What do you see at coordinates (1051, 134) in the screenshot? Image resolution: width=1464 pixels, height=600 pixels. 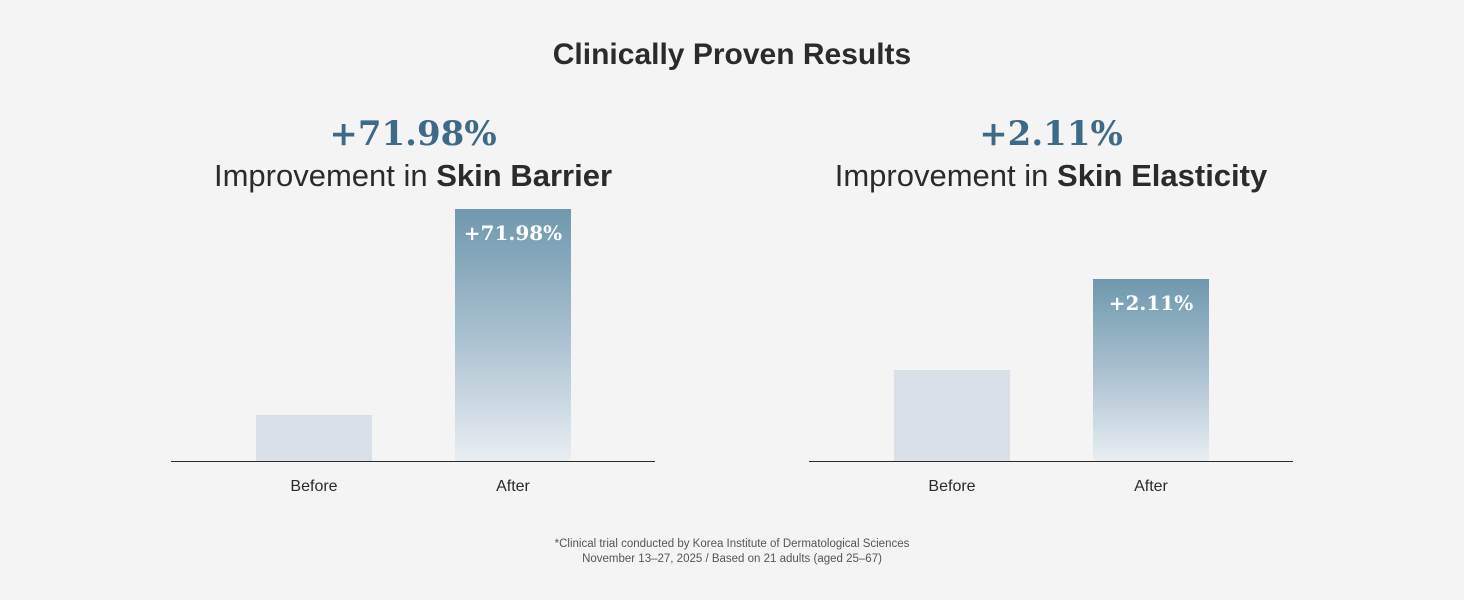 I see `headline-value: +2.11%` at bounding box center [1051, 134].